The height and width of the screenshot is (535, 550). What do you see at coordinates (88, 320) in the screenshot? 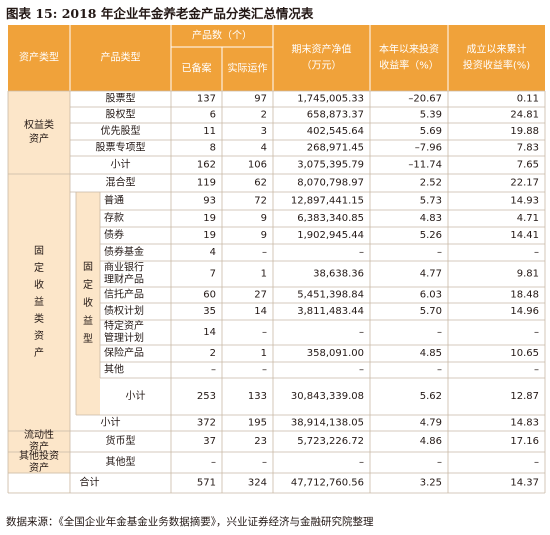
I see `fixed-sub-char: 益` at bounding box center [88, 320].